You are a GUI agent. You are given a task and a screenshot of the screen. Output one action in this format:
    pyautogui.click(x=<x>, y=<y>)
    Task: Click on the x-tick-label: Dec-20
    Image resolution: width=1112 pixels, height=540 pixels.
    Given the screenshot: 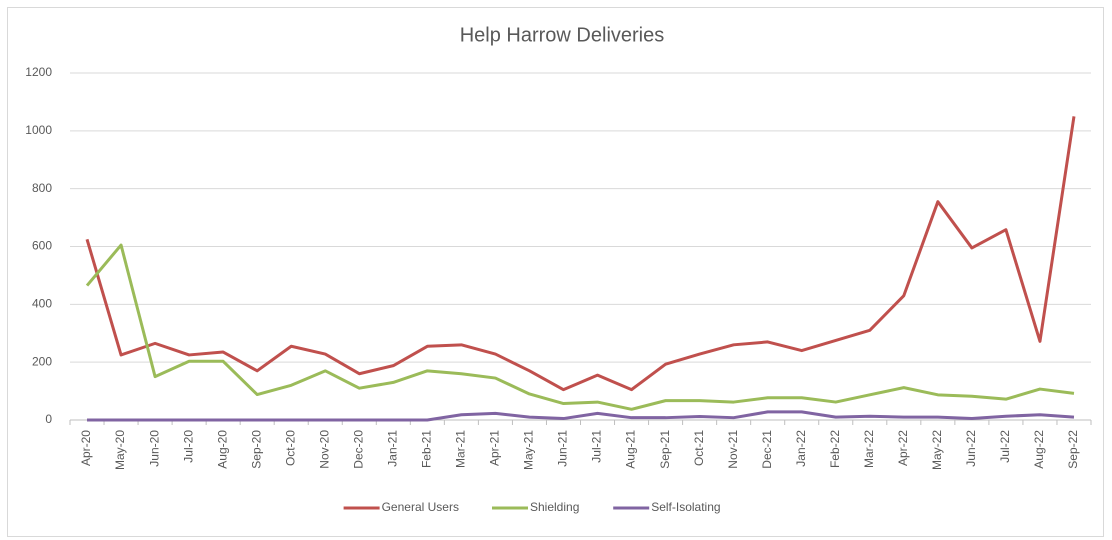 What is the action you would take?
    pyautogui.click(x=358, y=449)
    